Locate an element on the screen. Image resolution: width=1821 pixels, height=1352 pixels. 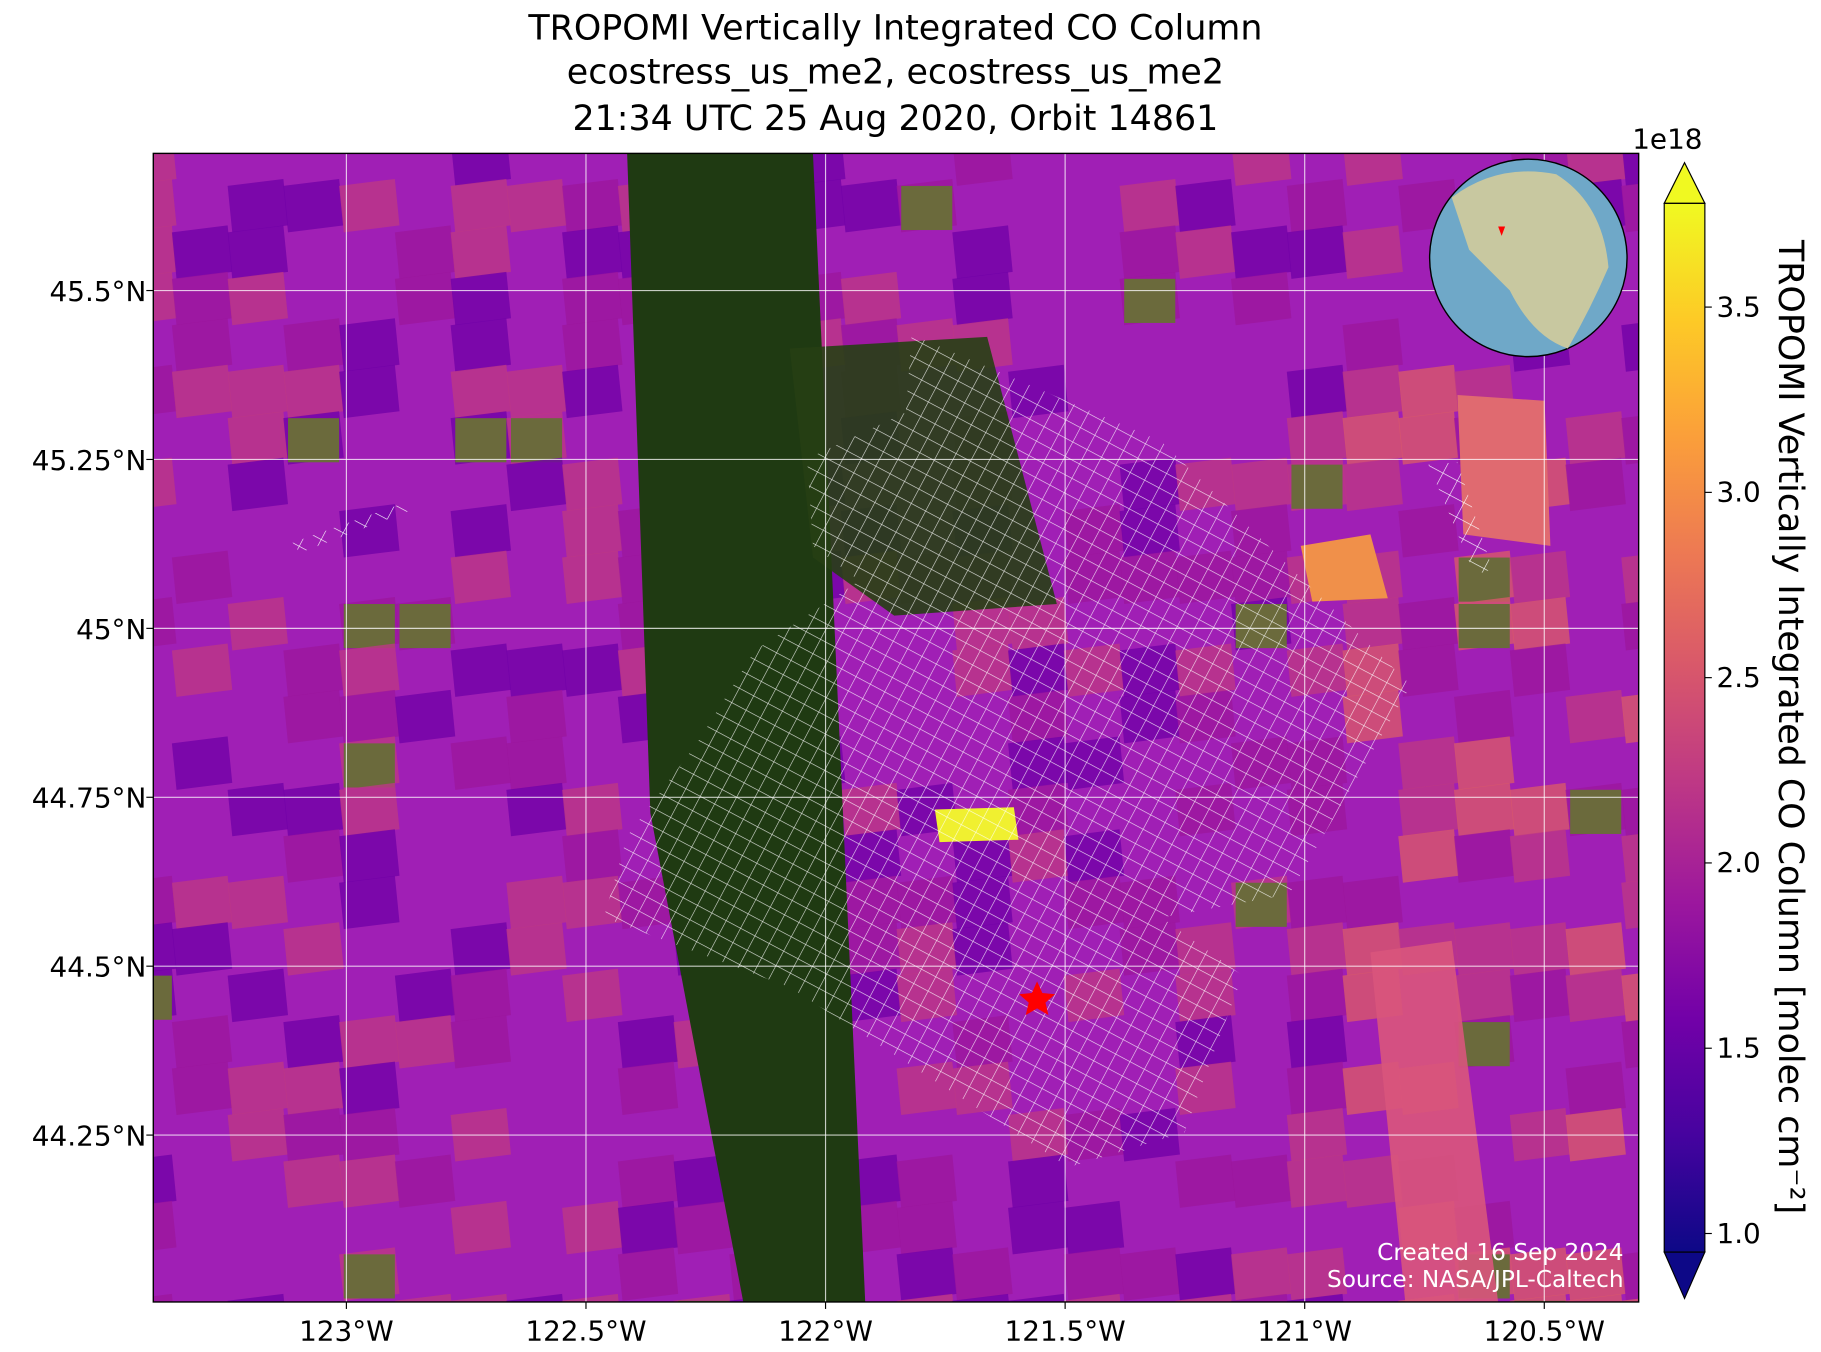
y-tick-label: 45.25°N is located at coordinates (89, 460).